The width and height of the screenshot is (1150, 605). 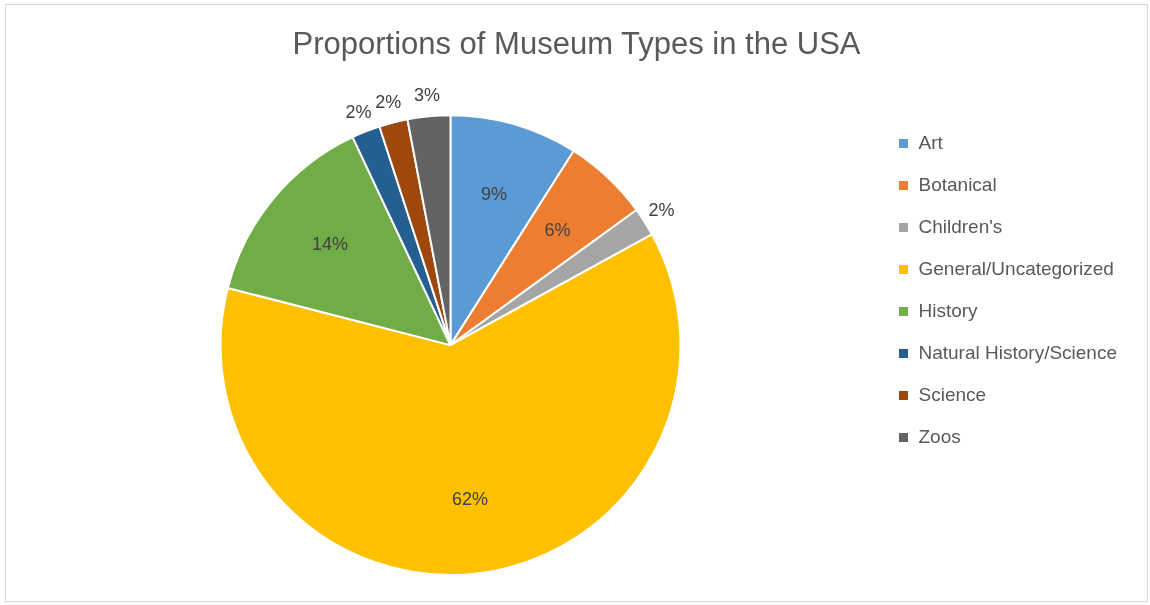 What do you see at coordinates (1016, 268) in the screenshot?
I see `legend-label: General/Uncategorized` at bounding box center [1016, 268].